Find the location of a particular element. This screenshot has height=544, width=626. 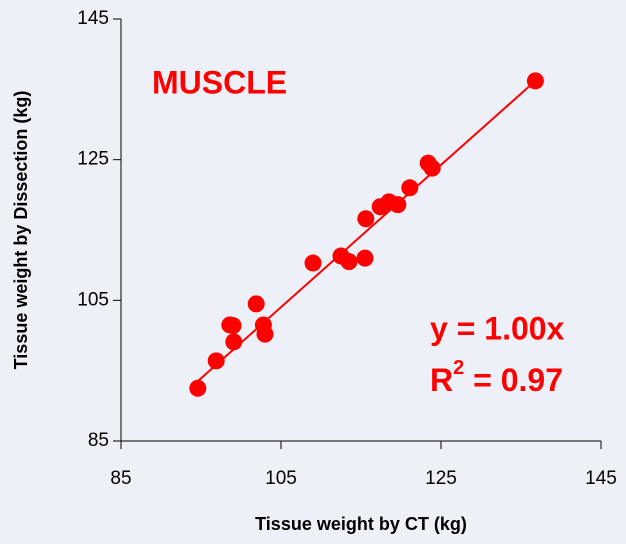

r2-base: R is located at coordinates (441, 380).